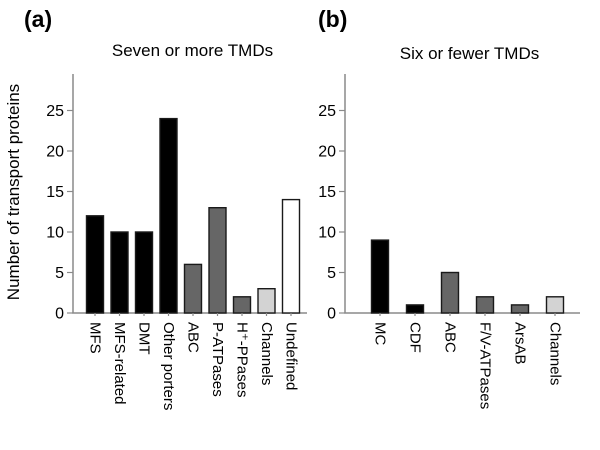 The image size is (600, 450). What do you see at coordinates (119, 363) in the screenshot?
I see `category-label: MFS-related` at bounding box center [119, 363].